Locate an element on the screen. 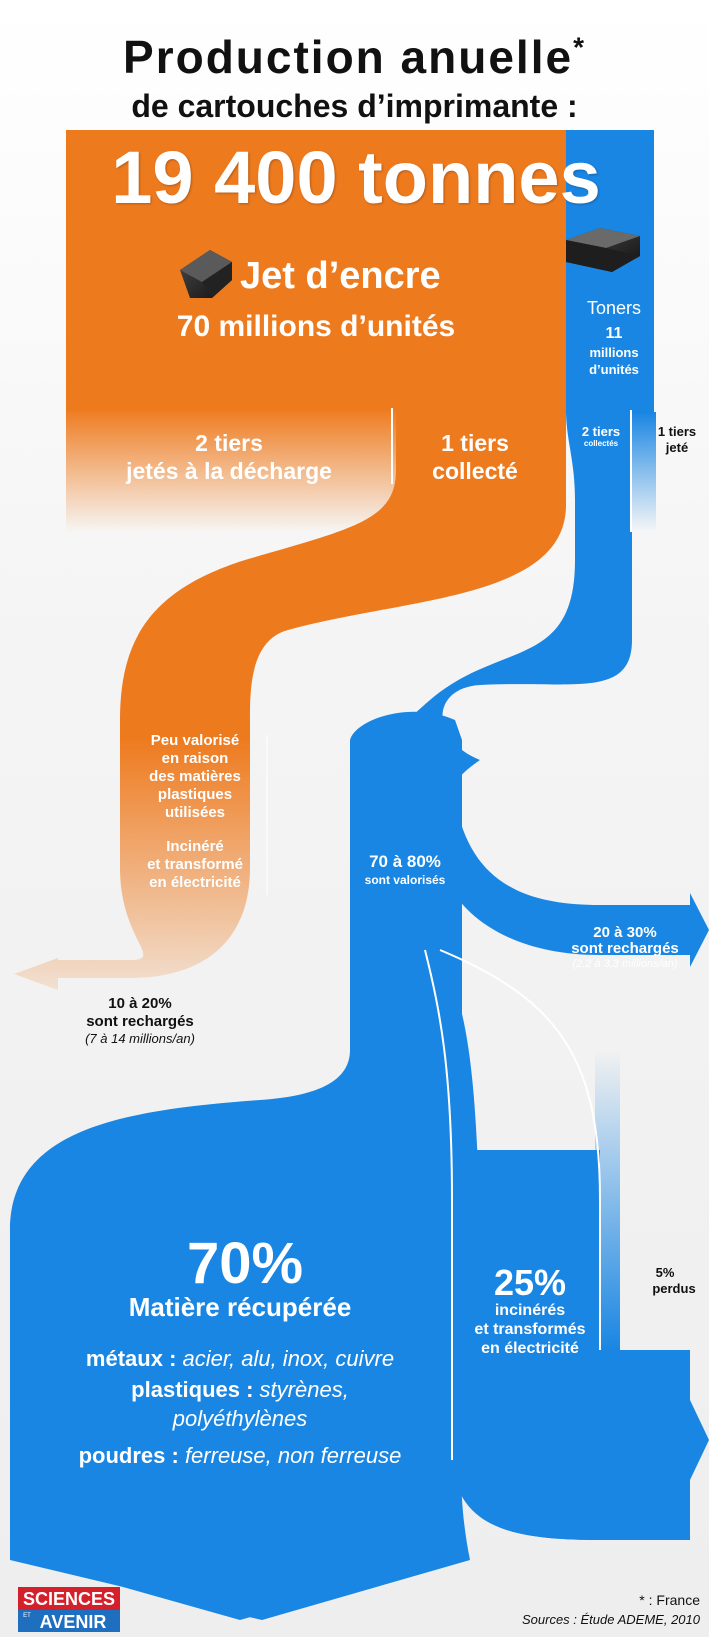  toner-label: Toners is located at coordinates (614, 308).